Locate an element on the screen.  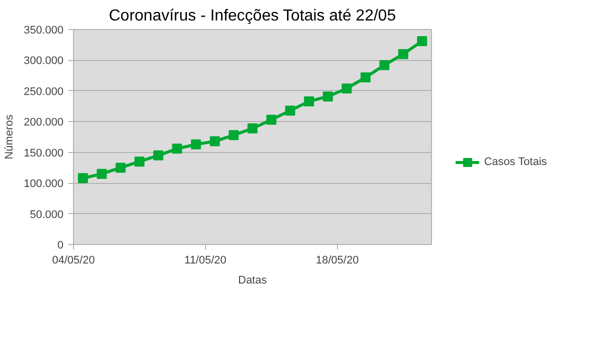
y-tick-label: 0 is located at coordinates (60, 246).